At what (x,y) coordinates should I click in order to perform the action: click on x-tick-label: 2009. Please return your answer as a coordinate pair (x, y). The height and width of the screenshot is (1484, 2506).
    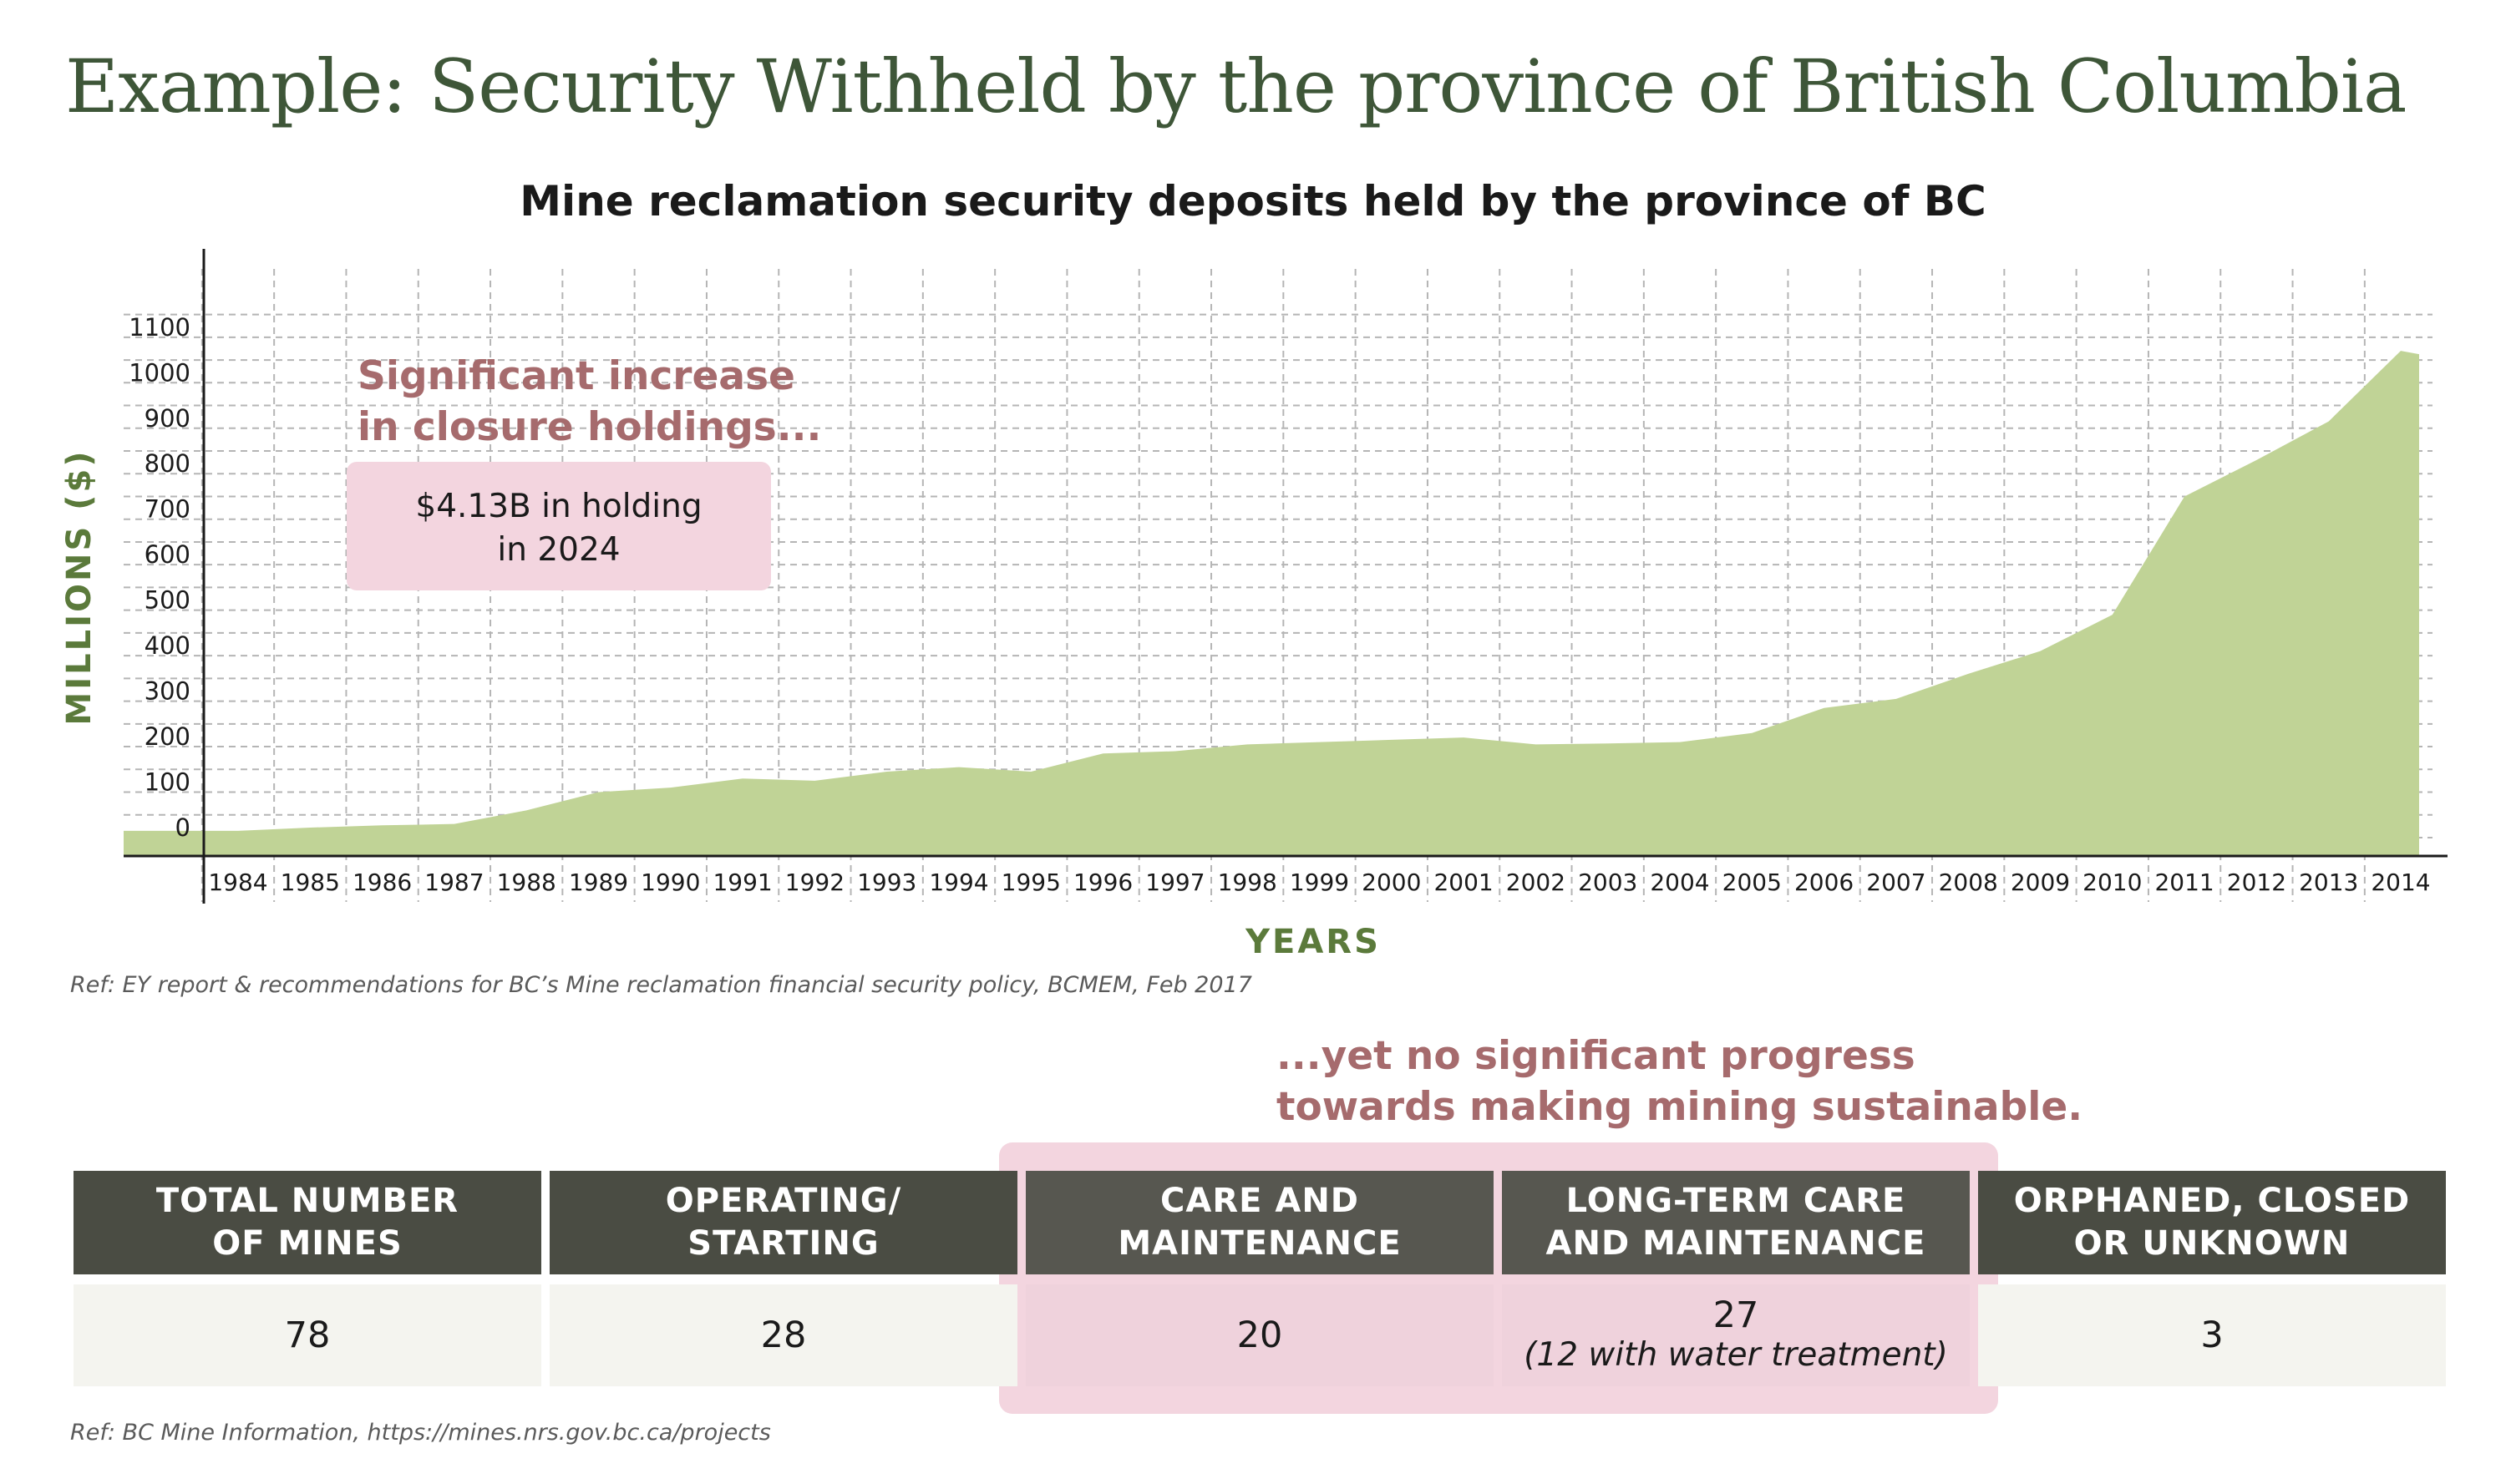
    Looking at the image, I should click on (2040, 883).